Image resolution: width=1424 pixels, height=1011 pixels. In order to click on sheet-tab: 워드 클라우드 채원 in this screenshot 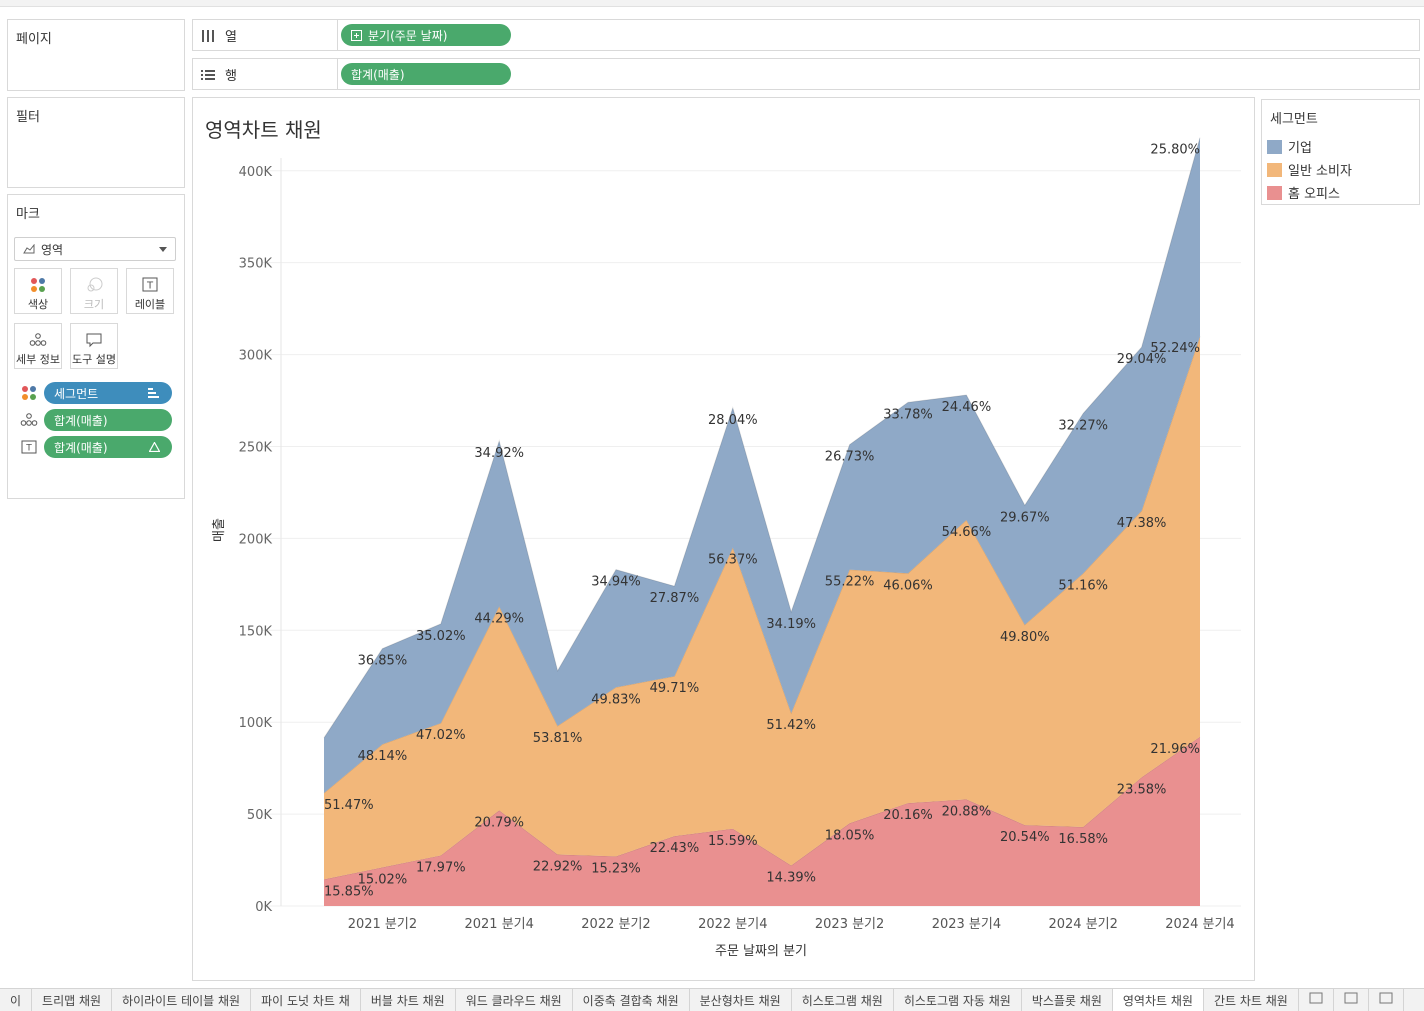, I will do `click(514, 1000)`.